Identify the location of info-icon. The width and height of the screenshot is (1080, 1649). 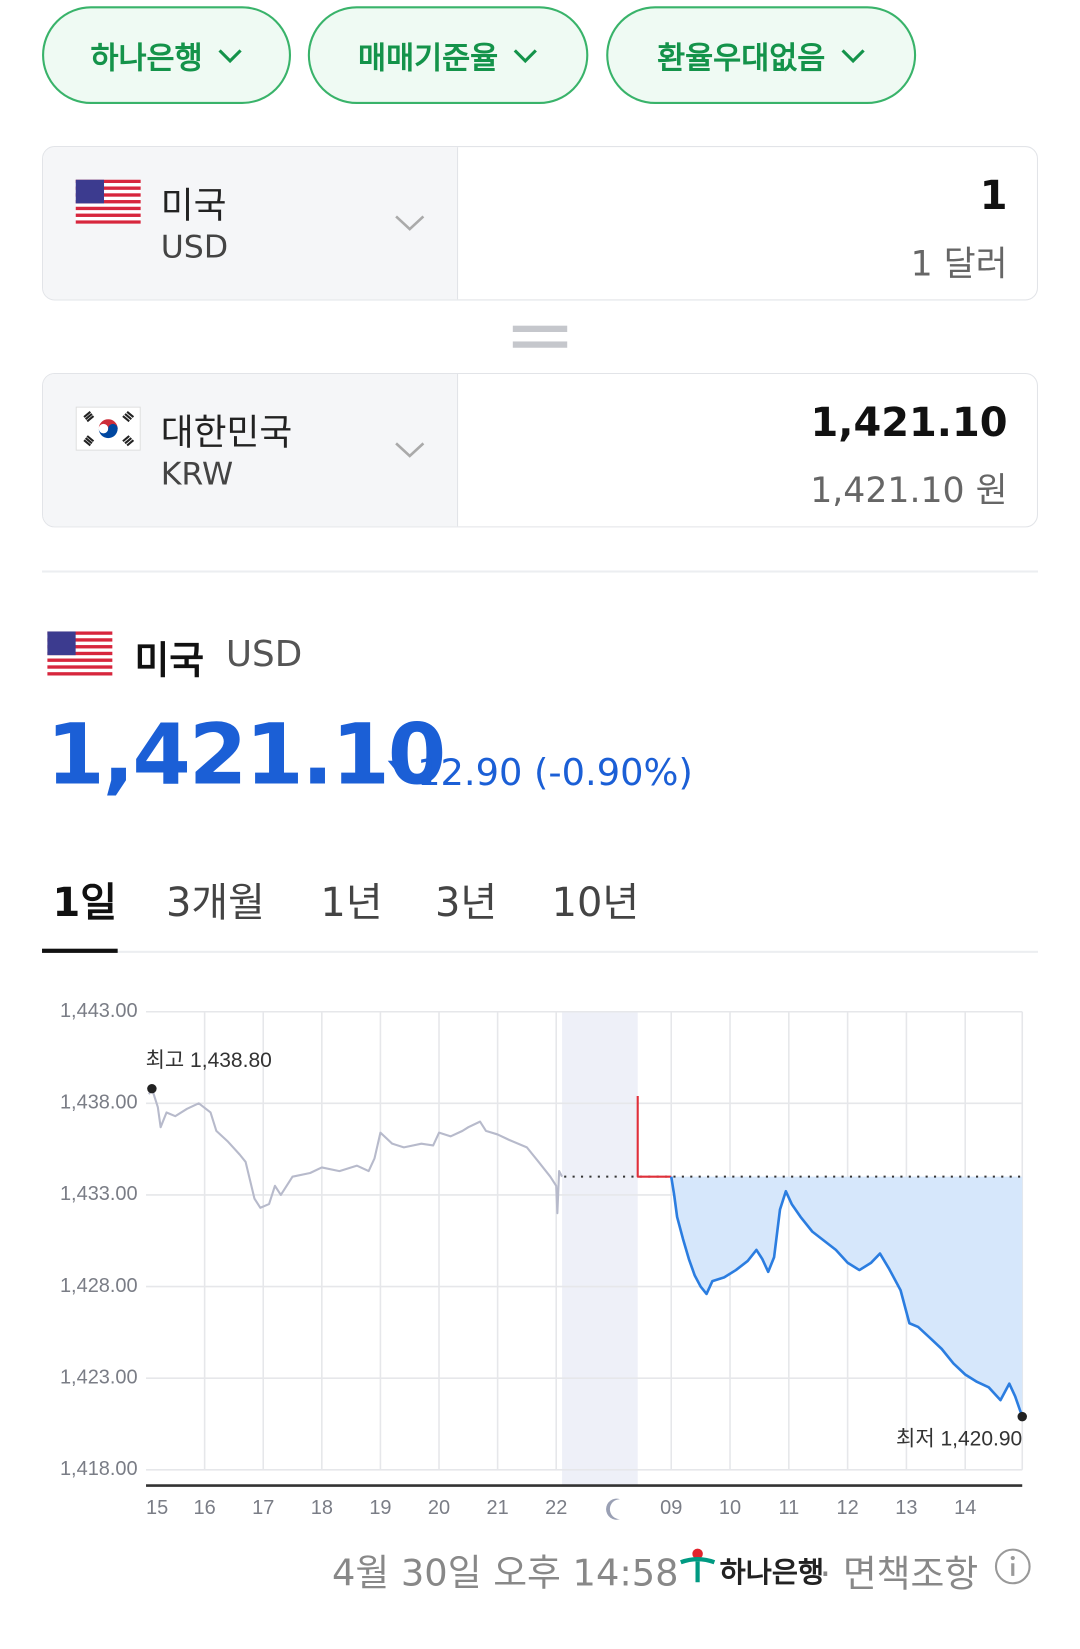
(1013, 1567).